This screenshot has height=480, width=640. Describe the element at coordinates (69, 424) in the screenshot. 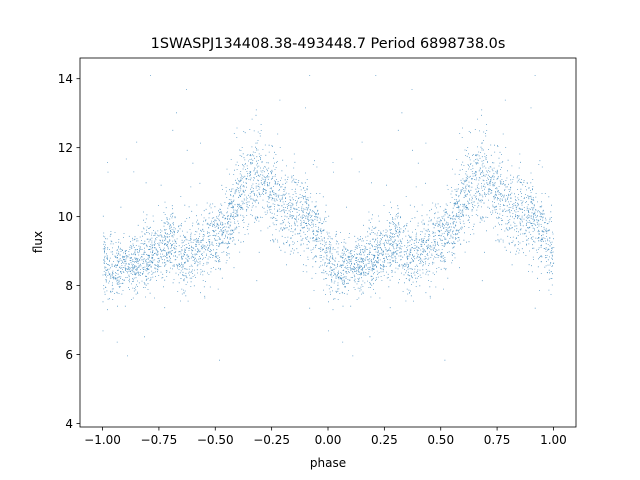

I see `y-tick-label: 4` at that location.